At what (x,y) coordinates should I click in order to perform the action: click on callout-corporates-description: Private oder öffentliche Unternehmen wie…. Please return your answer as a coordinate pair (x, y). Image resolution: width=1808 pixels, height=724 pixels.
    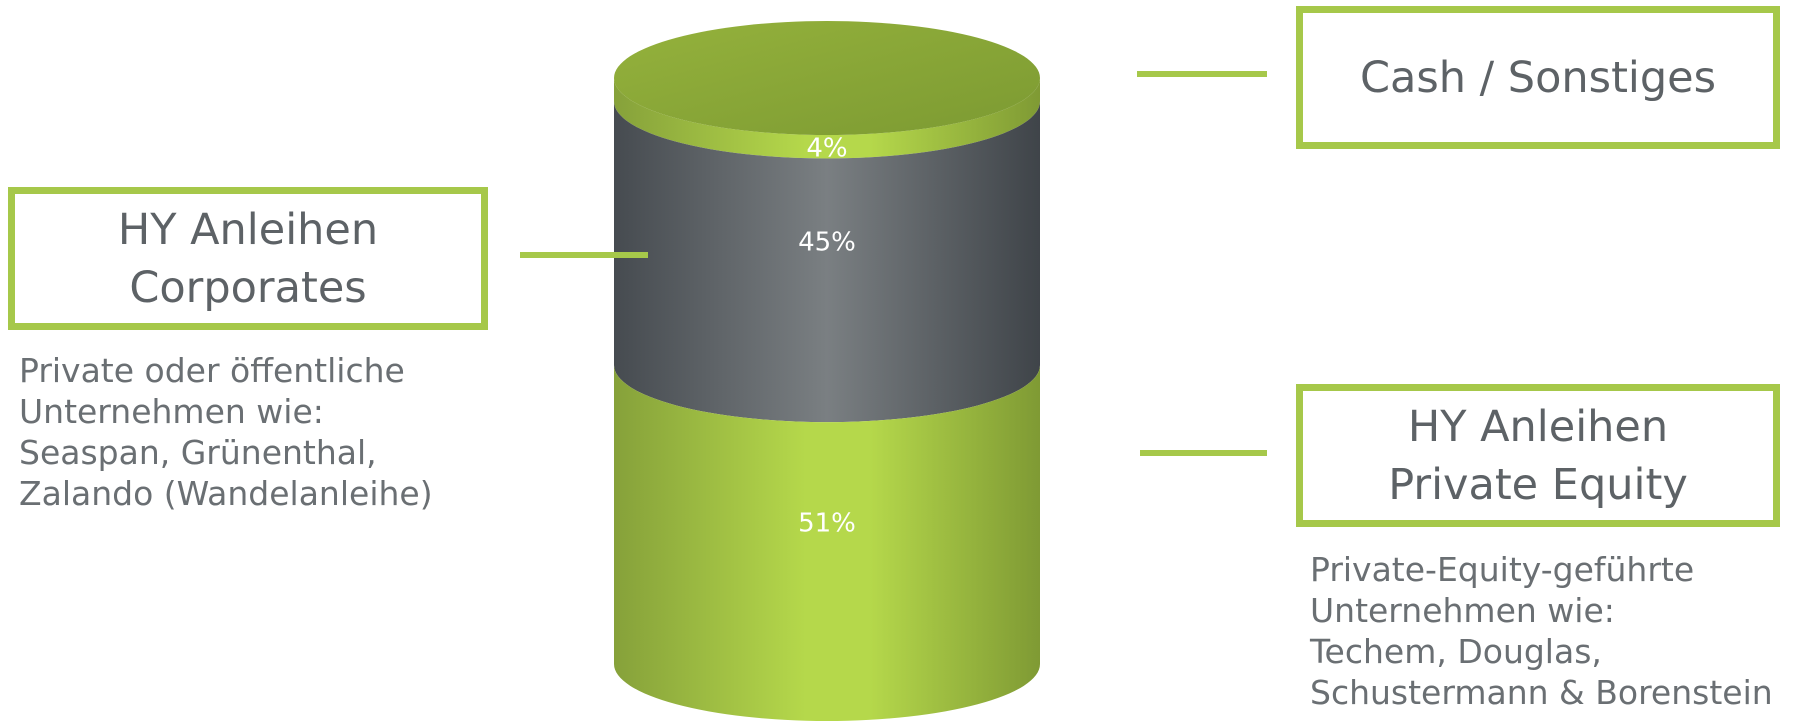
    Looking at the image, I should click on (226, 432).